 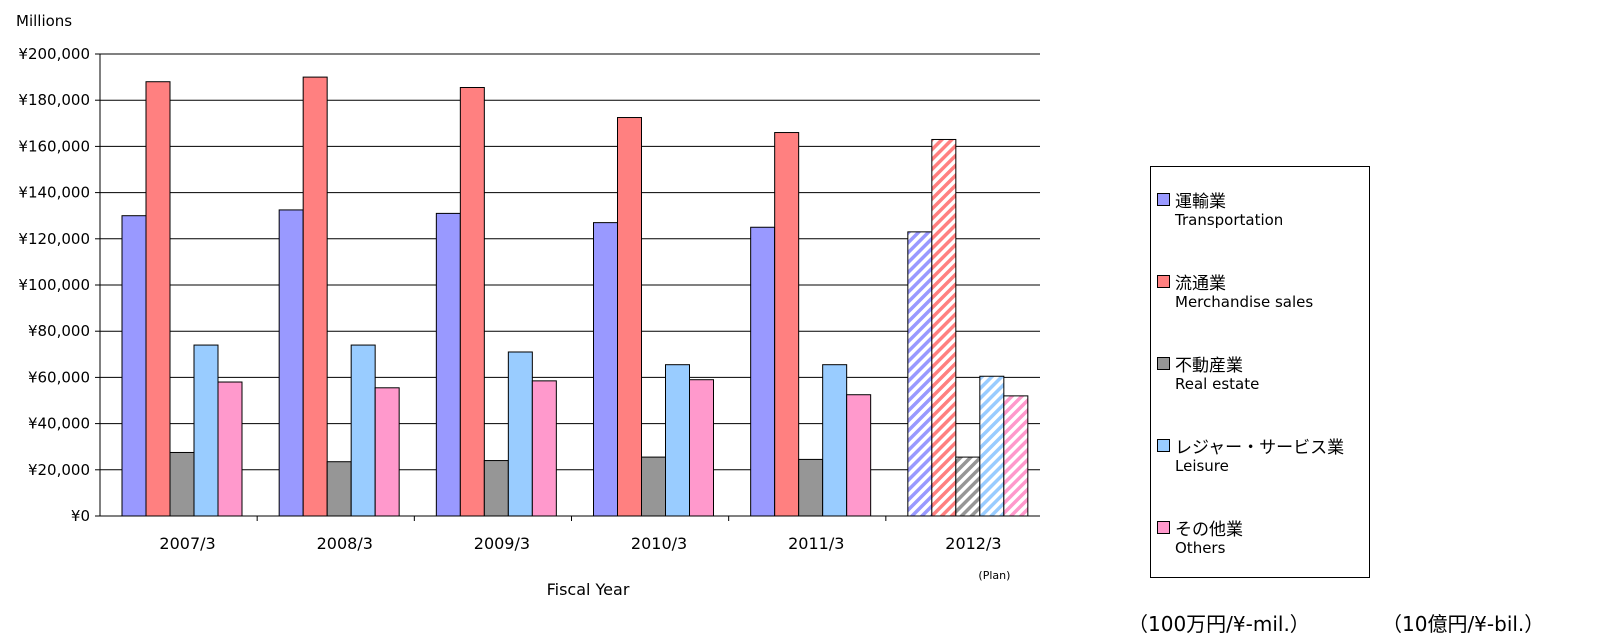 I want to click on x-tick-note: (Plan), so click(x=994, y=575).